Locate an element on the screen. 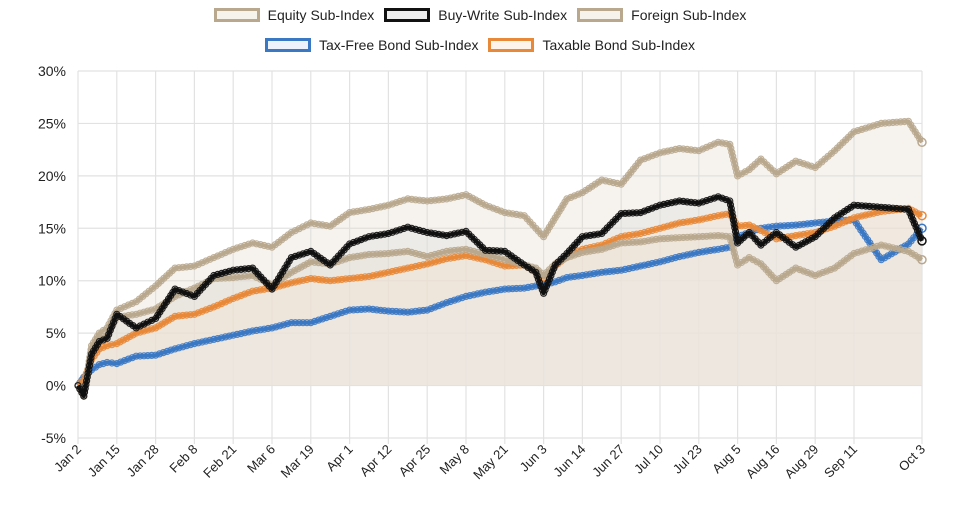 Image resolution: width=960 pixels, height=510 pixels. y-tick-label: 10% is located at coordinates (52, 281).